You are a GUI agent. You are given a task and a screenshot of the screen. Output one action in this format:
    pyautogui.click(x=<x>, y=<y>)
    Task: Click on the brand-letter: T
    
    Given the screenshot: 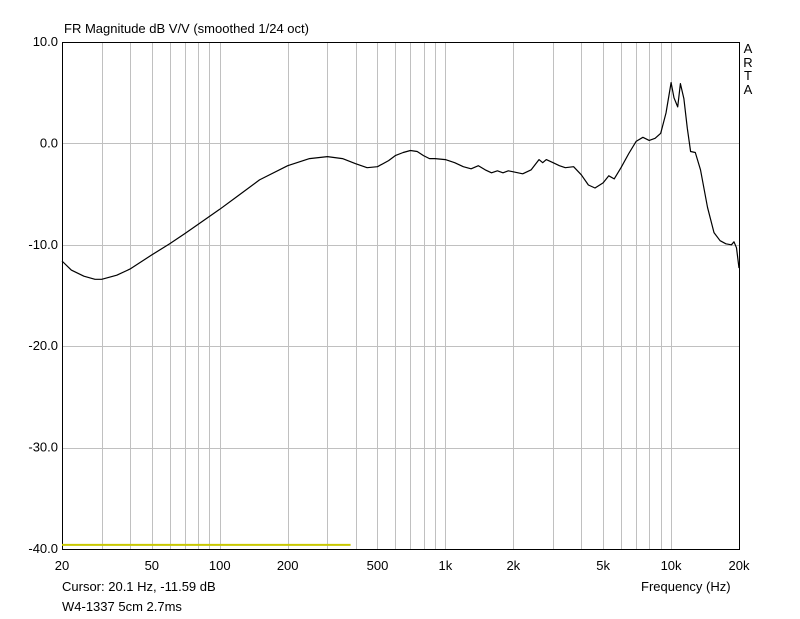 What is the action you would take?
    pyautogui.click(x=748, y=75)
    